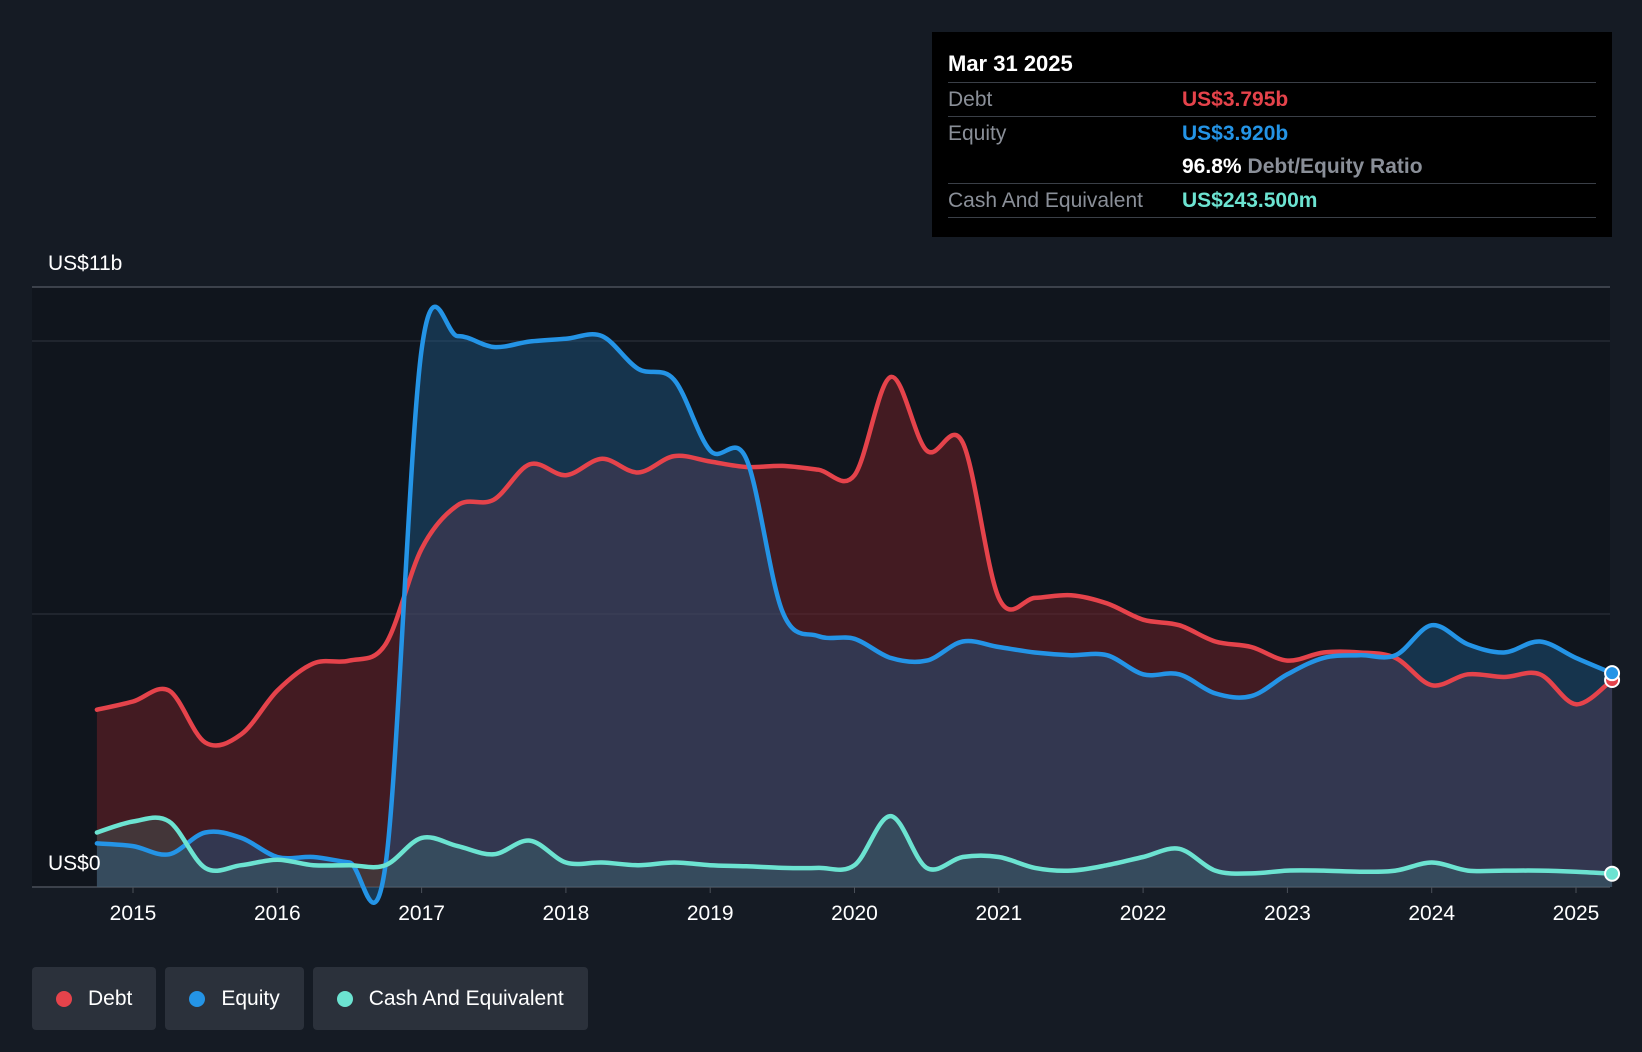  Describe the element at coordinates (854, 913) in the screenshot. I see `x-tick-label: 2020` at that location.